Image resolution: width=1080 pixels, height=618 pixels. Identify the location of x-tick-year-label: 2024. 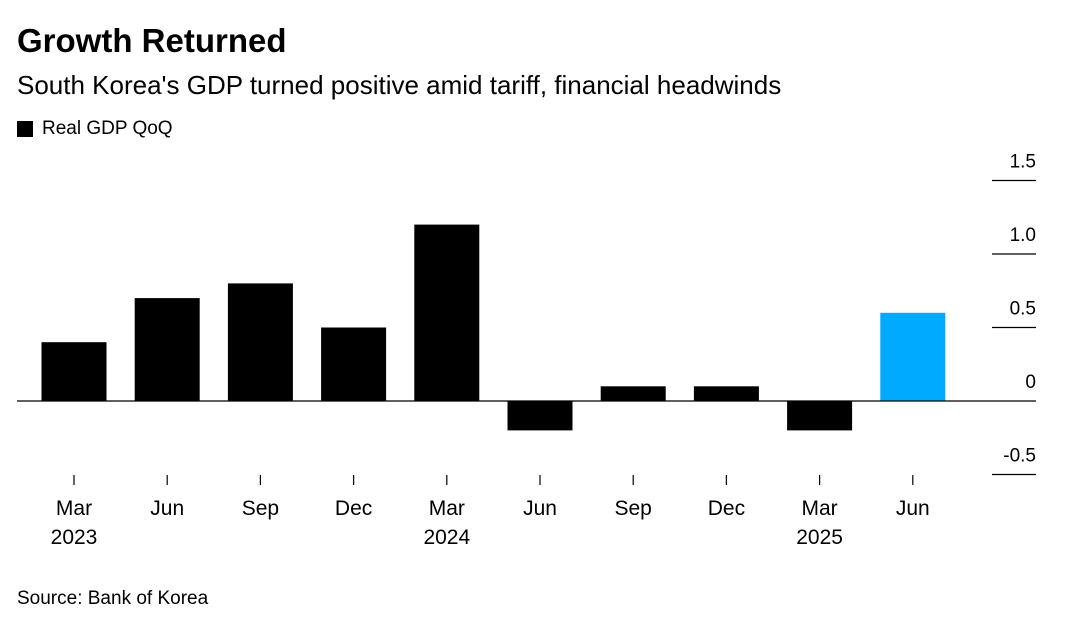
(446, 537).